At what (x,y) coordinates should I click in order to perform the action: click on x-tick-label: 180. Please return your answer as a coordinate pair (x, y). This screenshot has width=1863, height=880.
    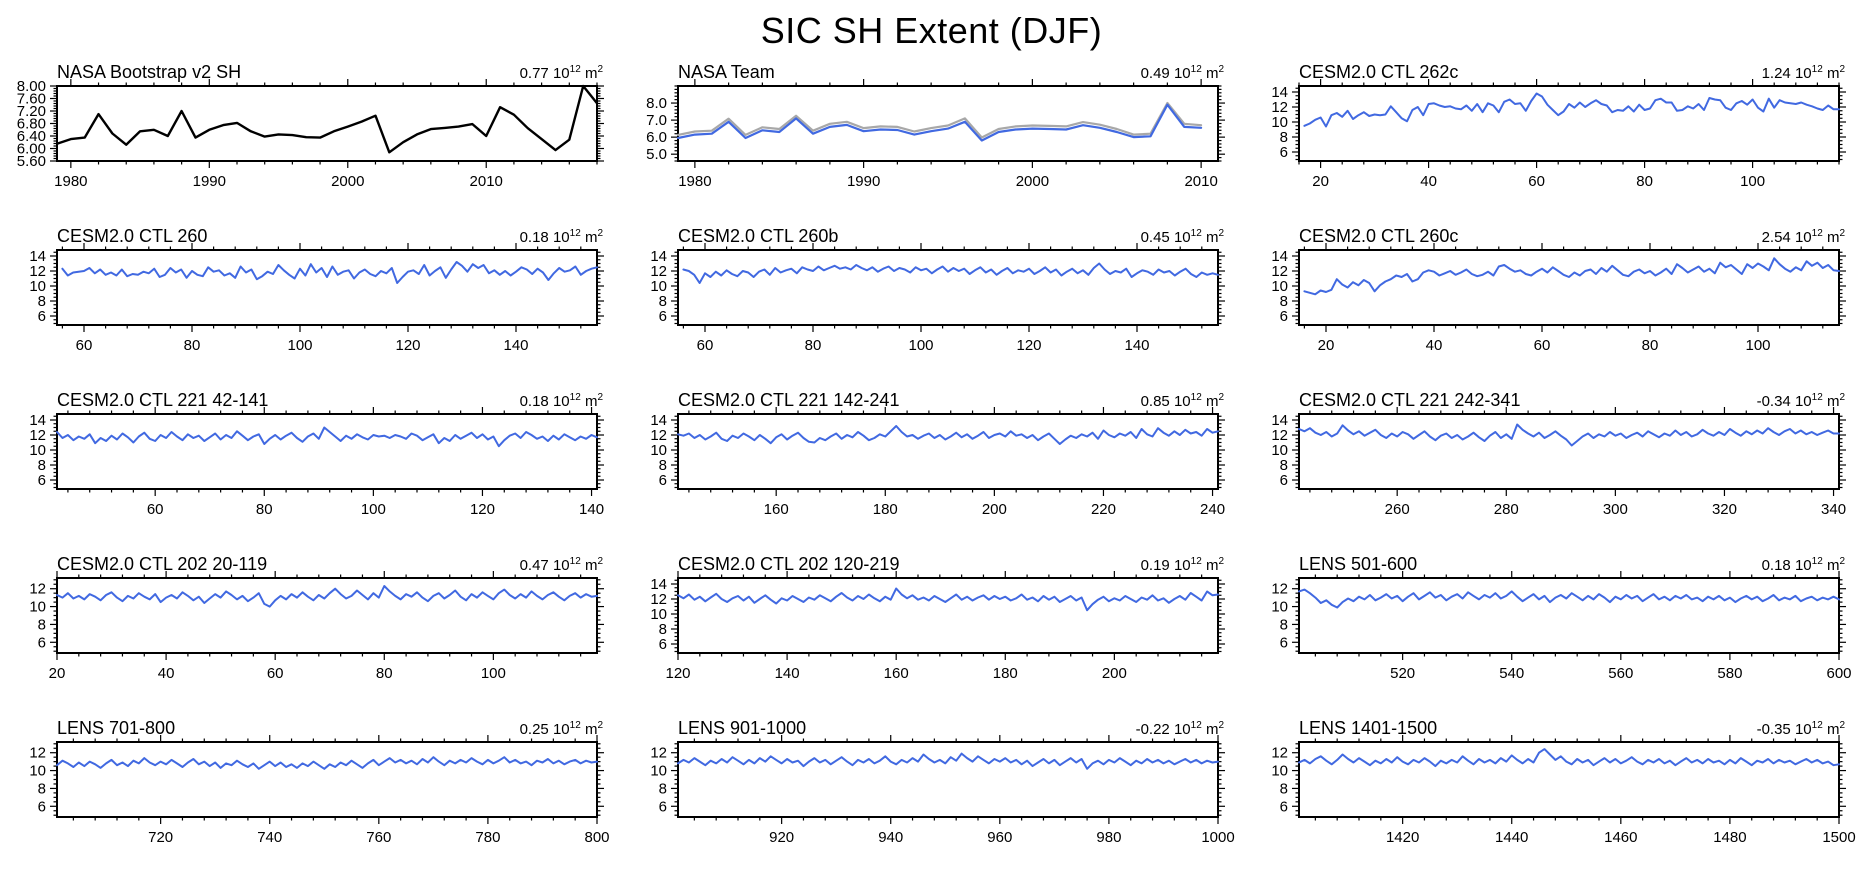
    Looking at the image, I should click on (885, 509).